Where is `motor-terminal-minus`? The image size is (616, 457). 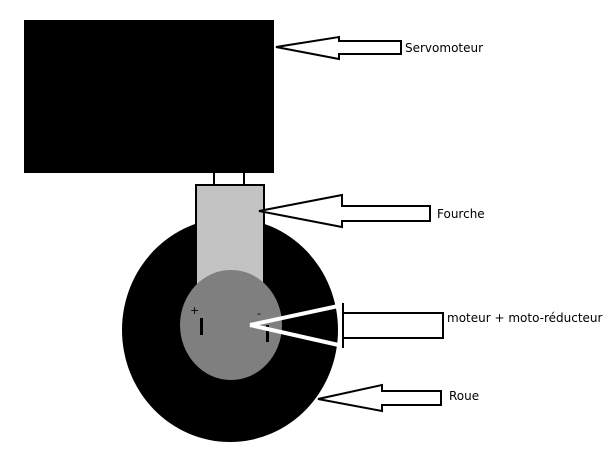 motor-terminal-minus is located at coordinates (267, 333).